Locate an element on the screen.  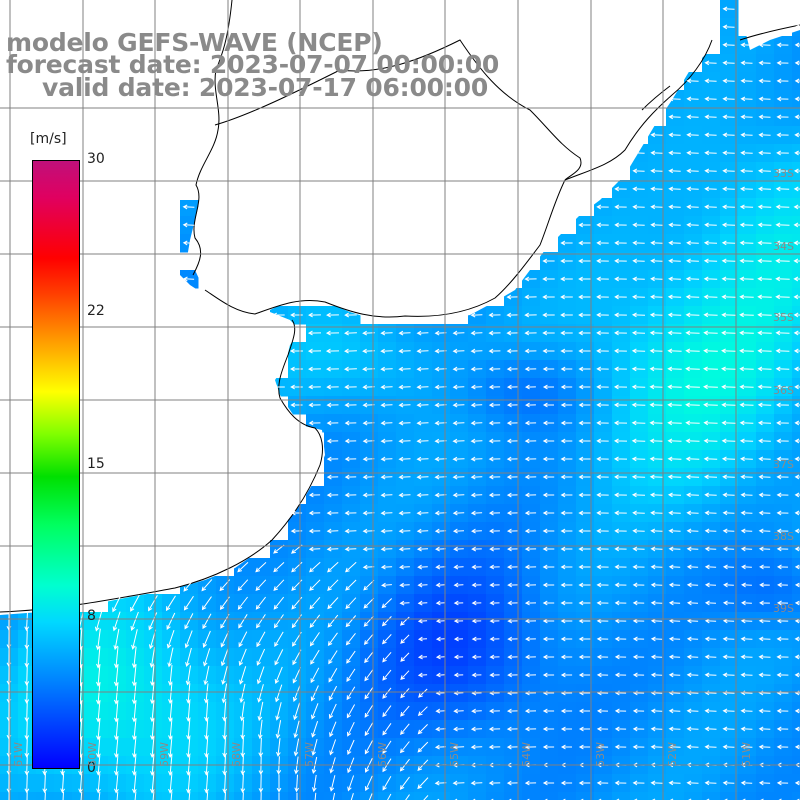
coastline is located at coordinates (385, 248).